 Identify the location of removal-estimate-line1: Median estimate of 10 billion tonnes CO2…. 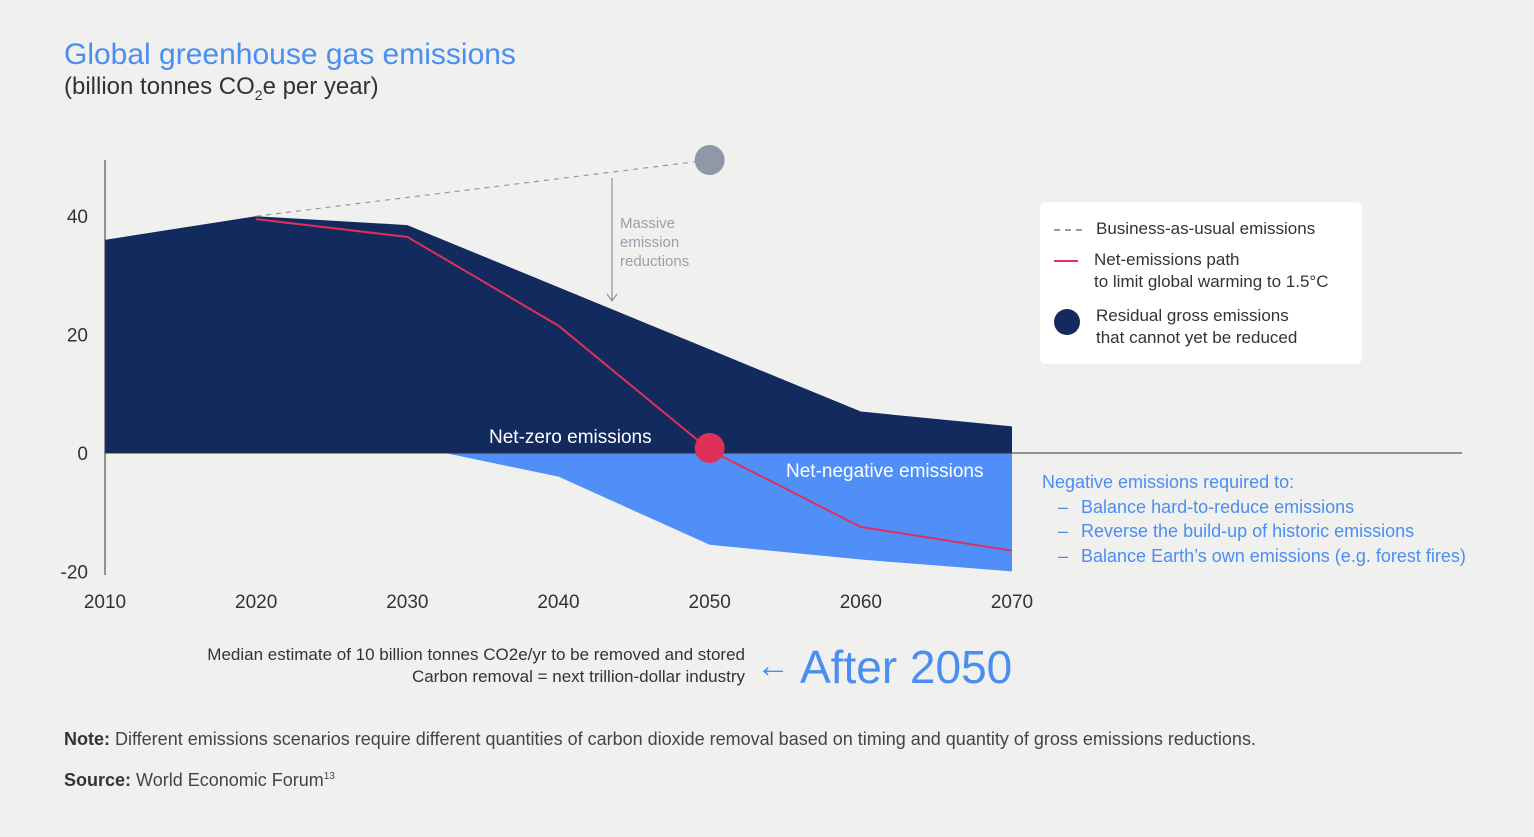
(476, 654).